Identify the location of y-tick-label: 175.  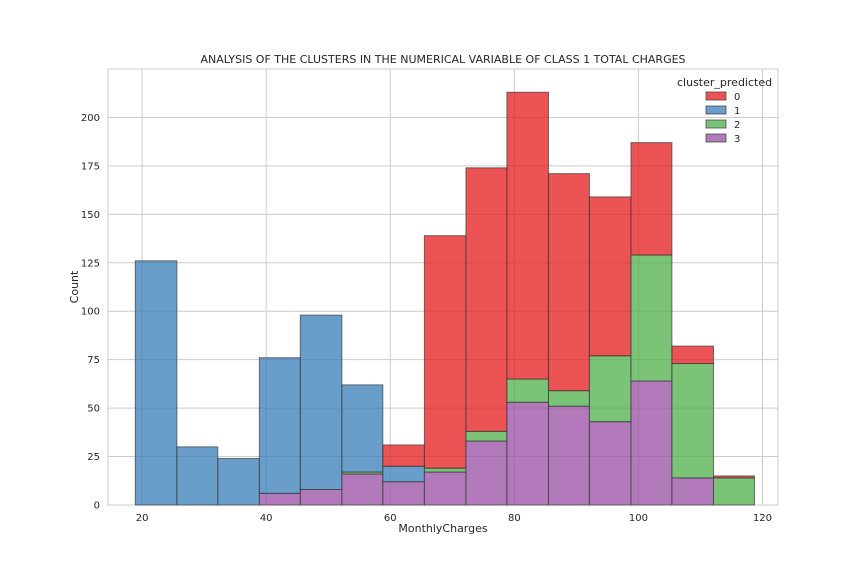
(90, 166).